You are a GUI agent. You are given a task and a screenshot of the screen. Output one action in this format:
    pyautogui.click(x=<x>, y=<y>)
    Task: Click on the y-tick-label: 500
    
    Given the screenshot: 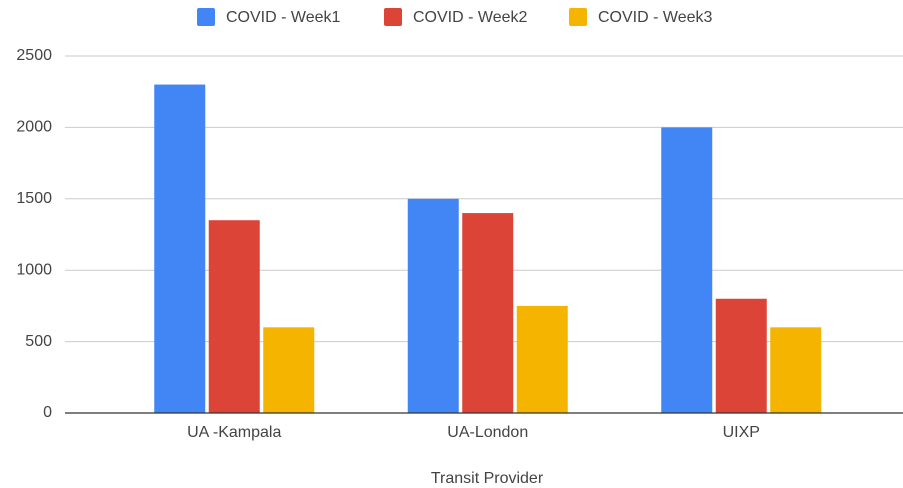 What is the action you would take?
    pyautogui.click(x=38, y=341)
    